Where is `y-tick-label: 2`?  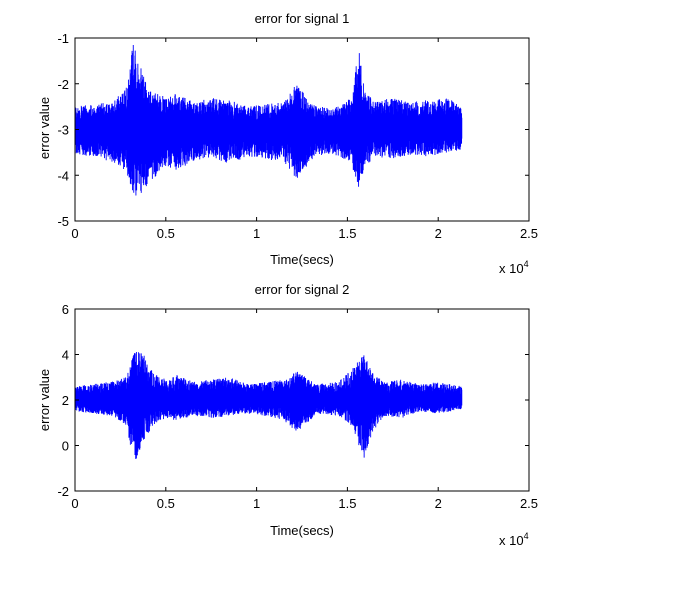
y-tick-label: 2 is located at coordinates (65, 400).